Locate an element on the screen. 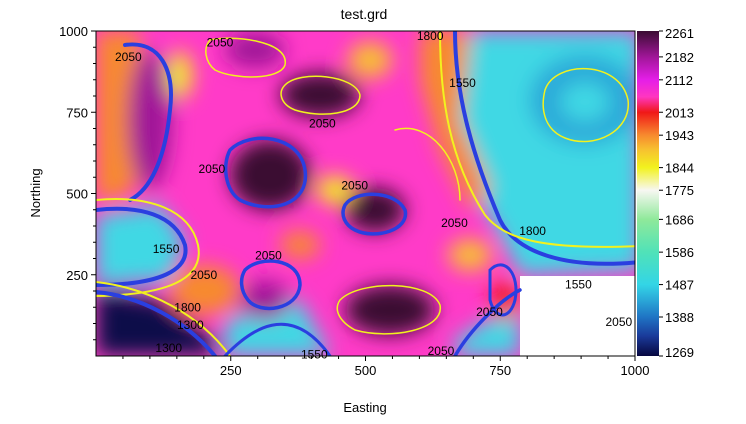 The width and height of the screenshot is (746, 424). colorbar-tick-label: 1388 is located at coordinates (679, 317).